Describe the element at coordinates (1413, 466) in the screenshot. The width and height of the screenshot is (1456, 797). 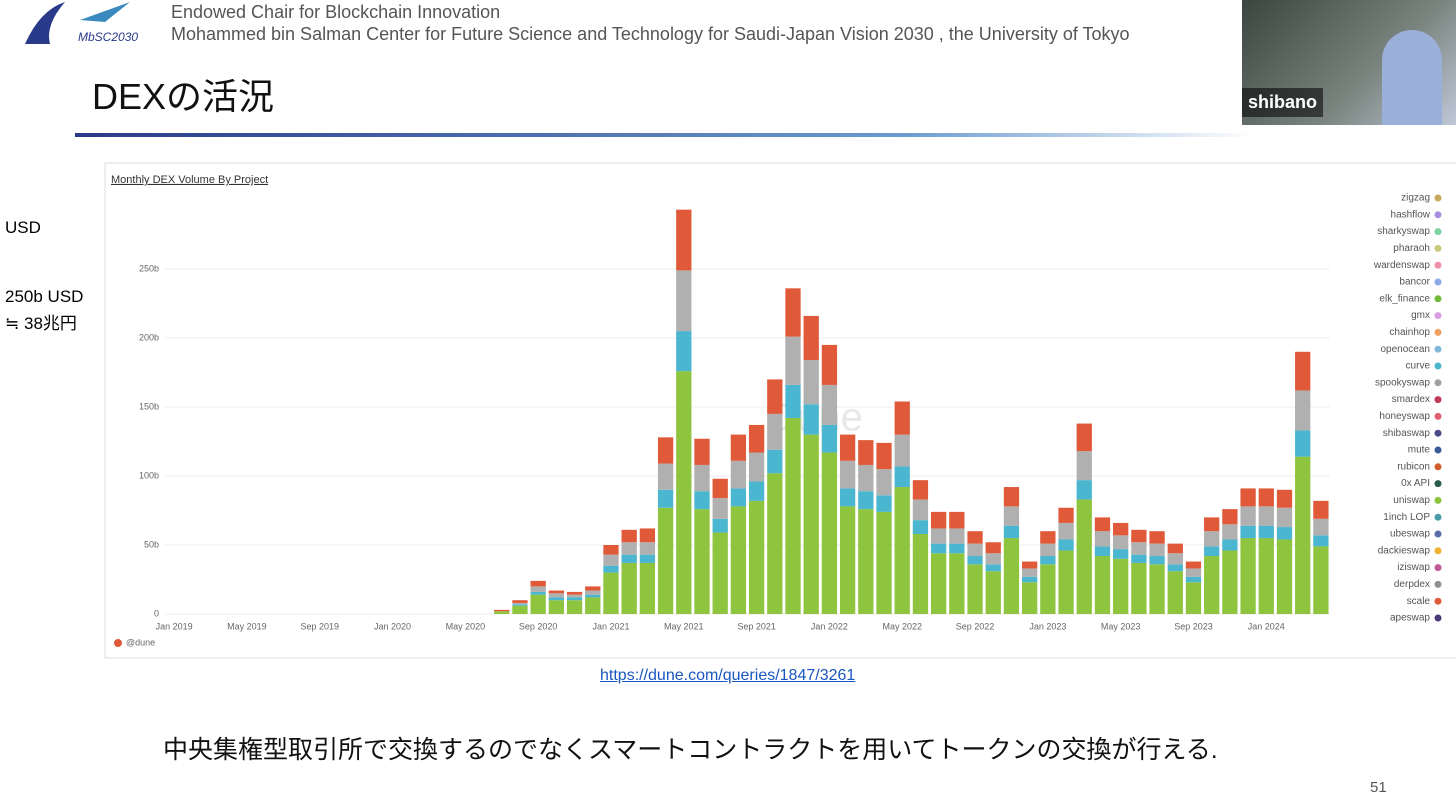
I see `legend-label: rubicon` at that location.